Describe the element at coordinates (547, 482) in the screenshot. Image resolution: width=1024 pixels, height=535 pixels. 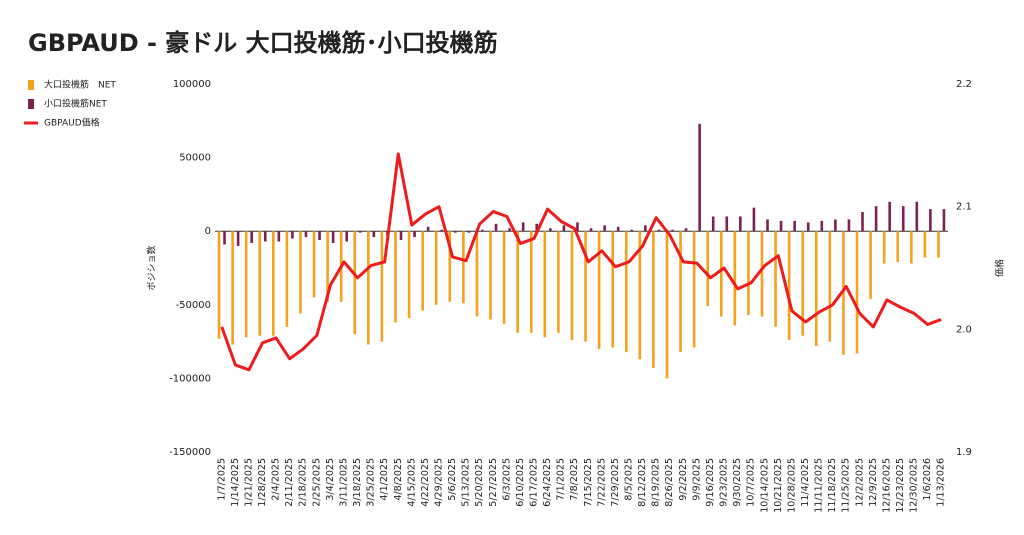
I see `x-tick-label: 6/24/2025` at that location.